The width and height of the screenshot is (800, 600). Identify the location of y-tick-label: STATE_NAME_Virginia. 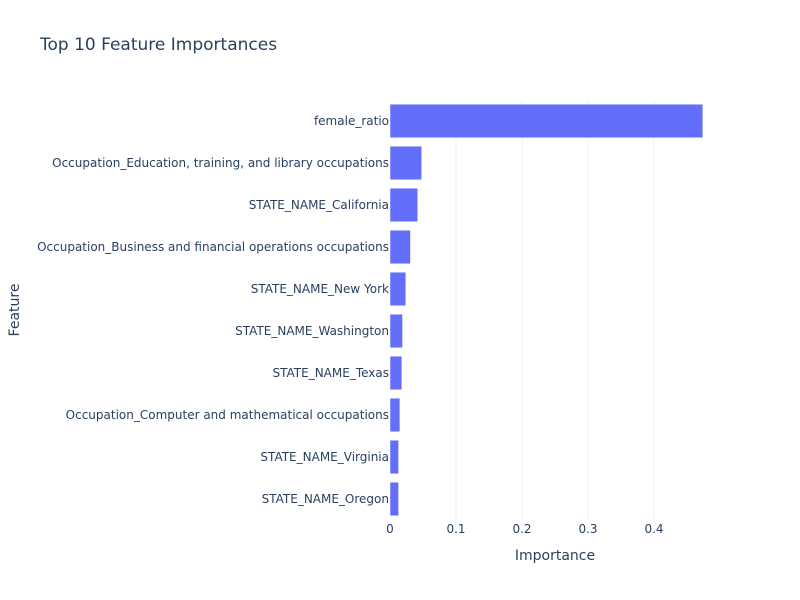
(324, 457).